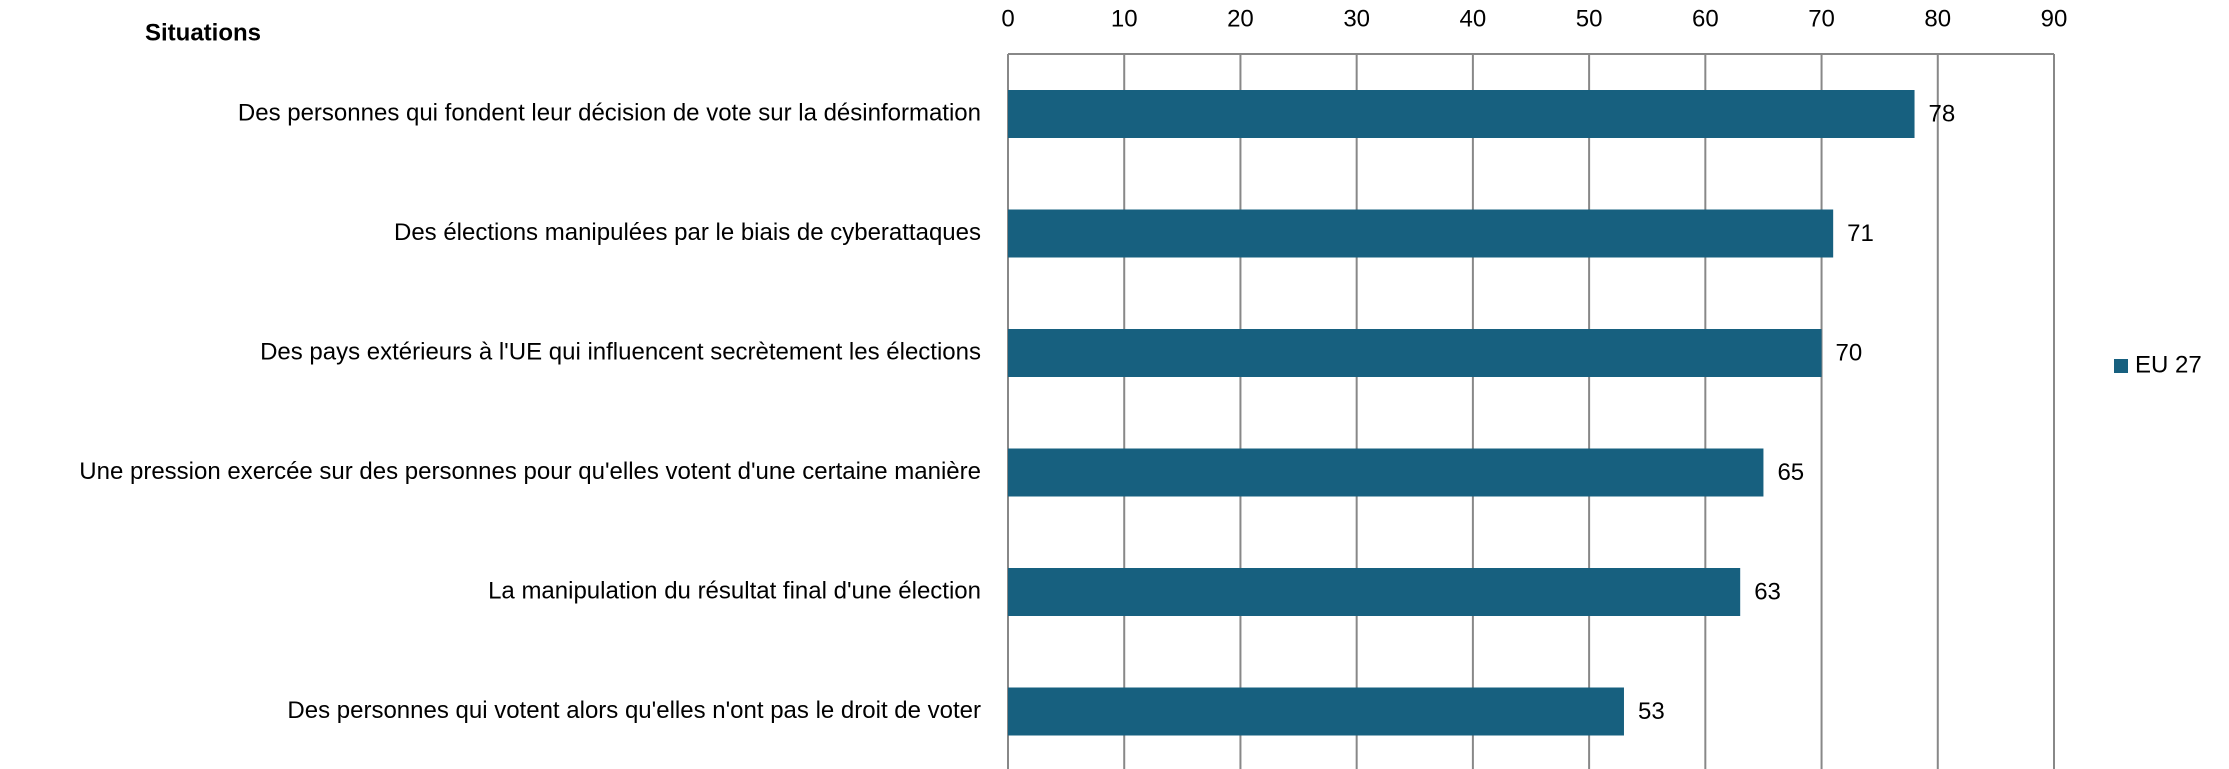 This screenshot has height=769, width=2229. Describe the element at coordinates (2121, 366) in the screenshot. I see `legend-swatch` at that location.